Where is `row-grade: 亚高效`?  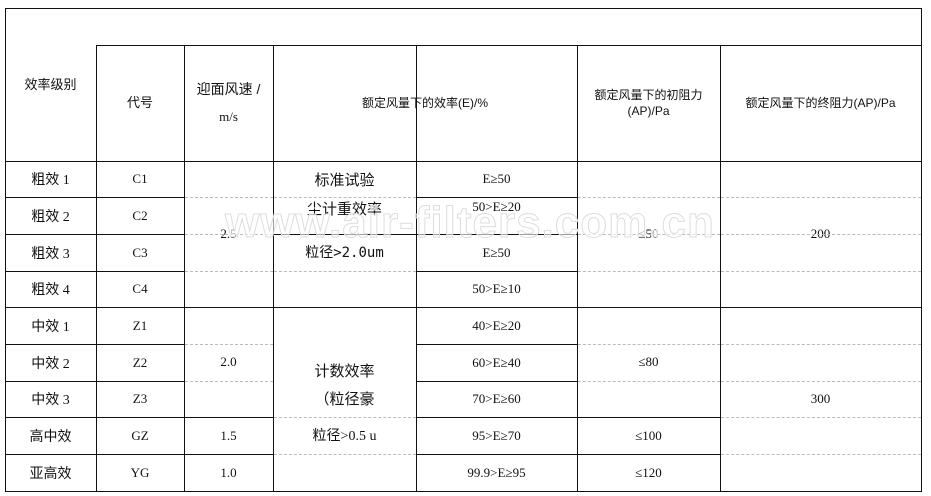 row-grade: 亚高效 is located at coordinates (50, 474).